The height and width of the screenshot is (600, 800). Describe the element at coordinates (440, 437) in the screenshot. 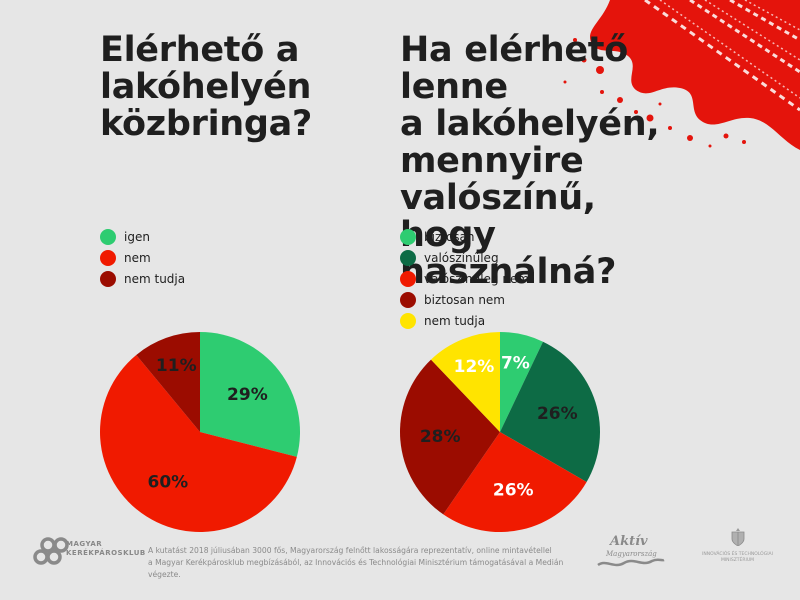

I see `pie-slice-label: 28%` at that location.